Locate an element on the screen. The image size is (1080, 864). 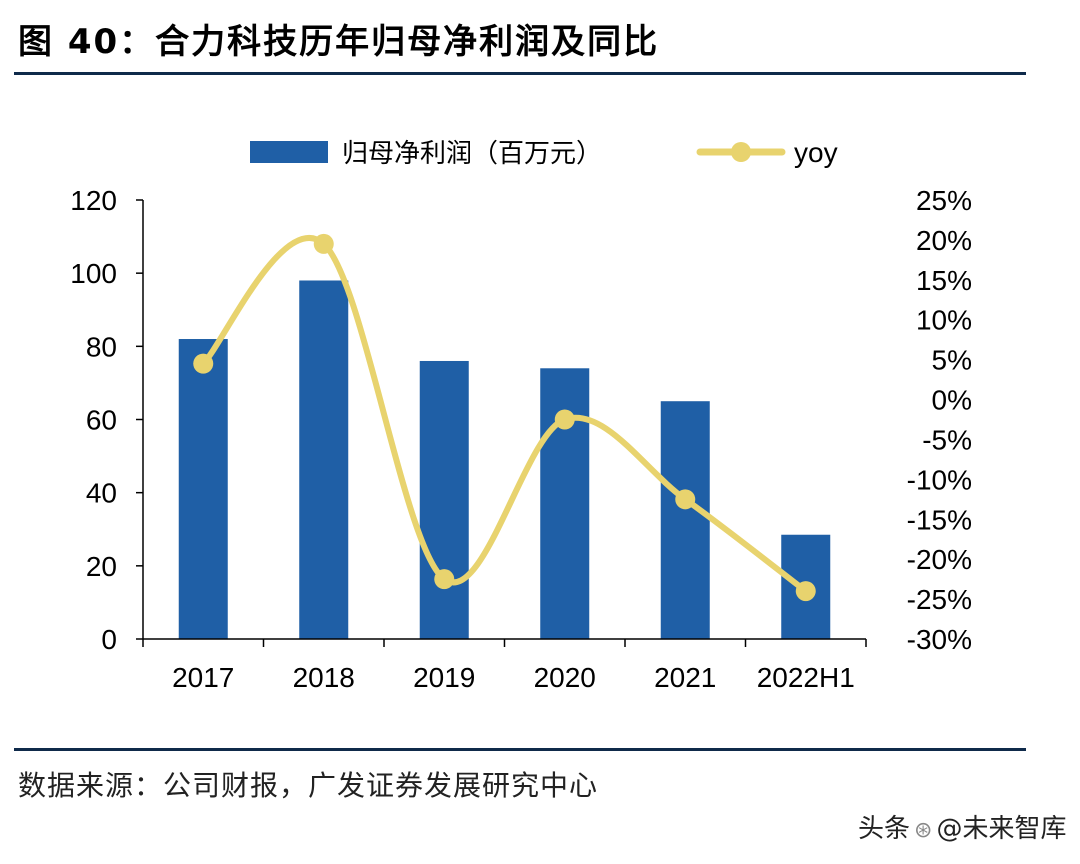
bar-2020 is located at coordinates (565, 503).